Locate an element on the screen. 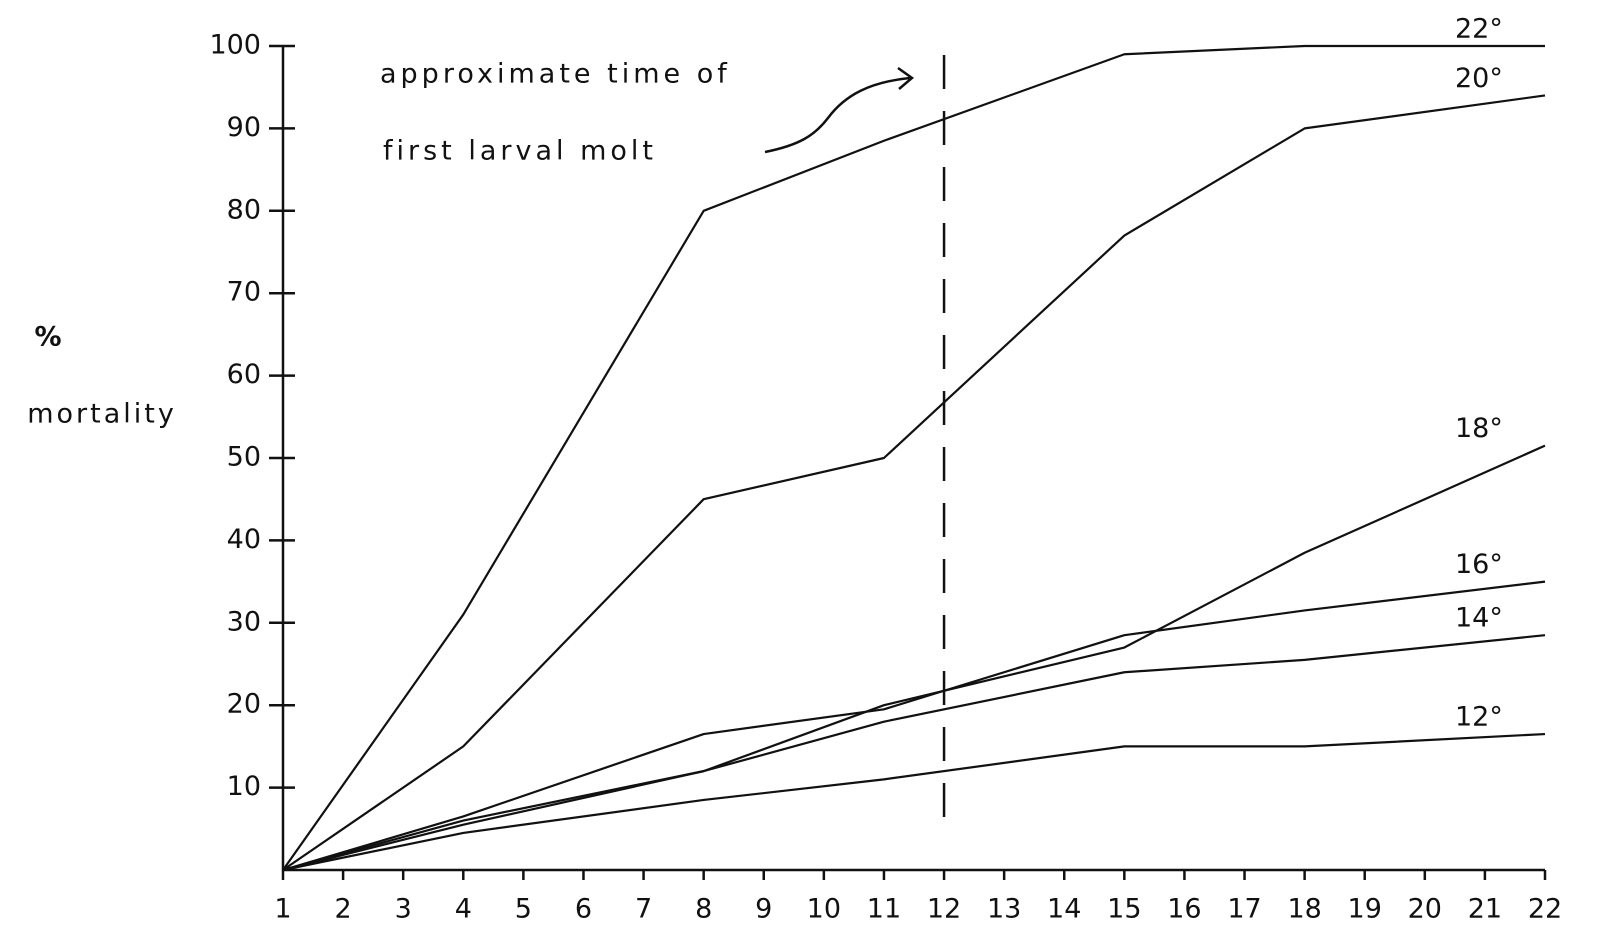 This screenshot has width=1600, height=938. x-tick-label: 3 is located at coordinates (403, 909).